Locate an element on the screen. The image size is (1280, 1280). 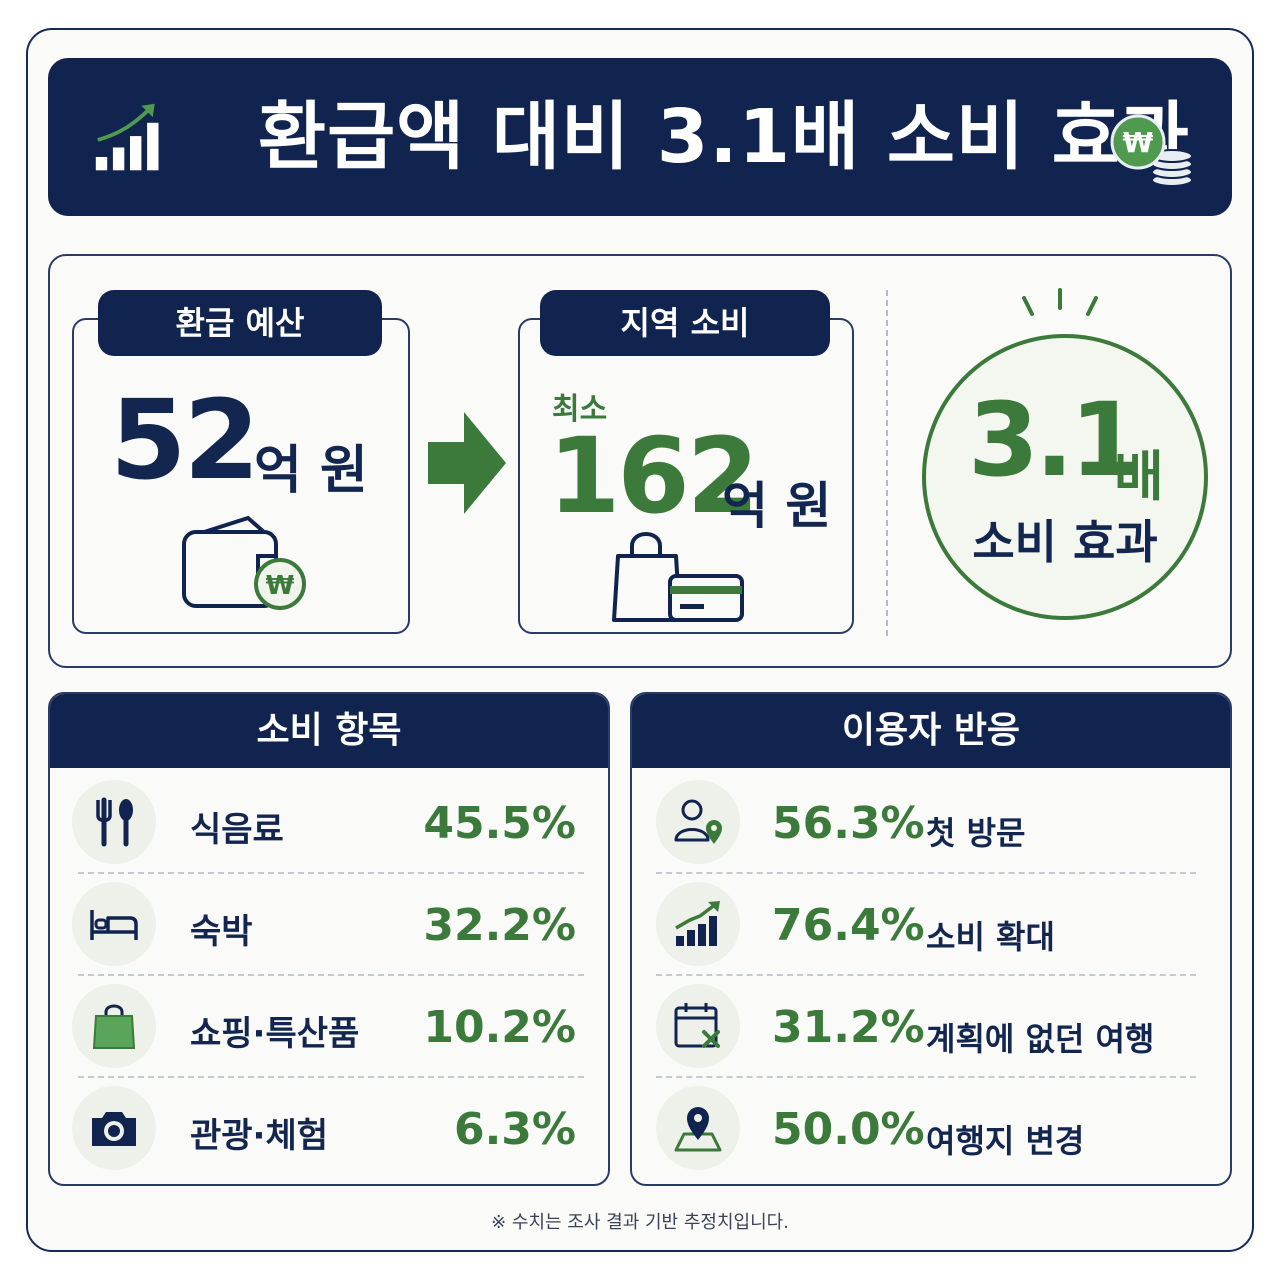
category-label: 관광·체험 is located at coordinates (259, 1136).